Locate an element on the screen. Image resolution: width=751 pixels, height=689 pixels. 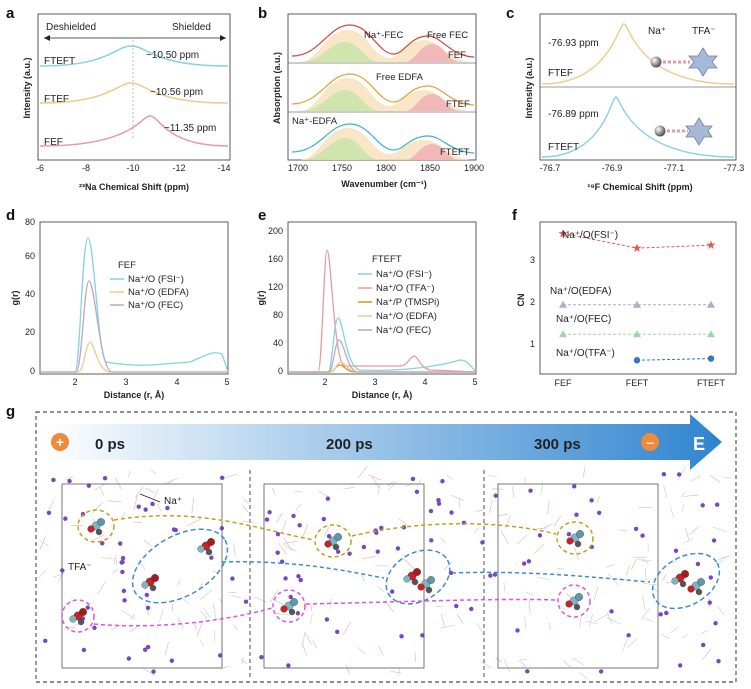
legend-label-e-2: Na⁺/P (TMSPi) is located at coordinates (407, 302).